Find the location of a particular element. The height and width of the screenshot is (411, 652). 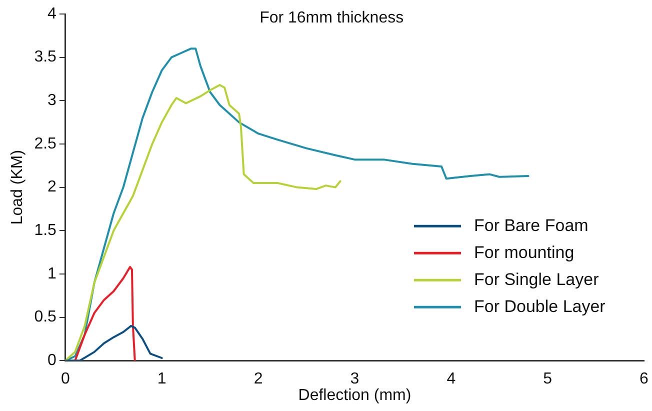

y-axis-title: Load (KM) is located at coordinates (17, 187).